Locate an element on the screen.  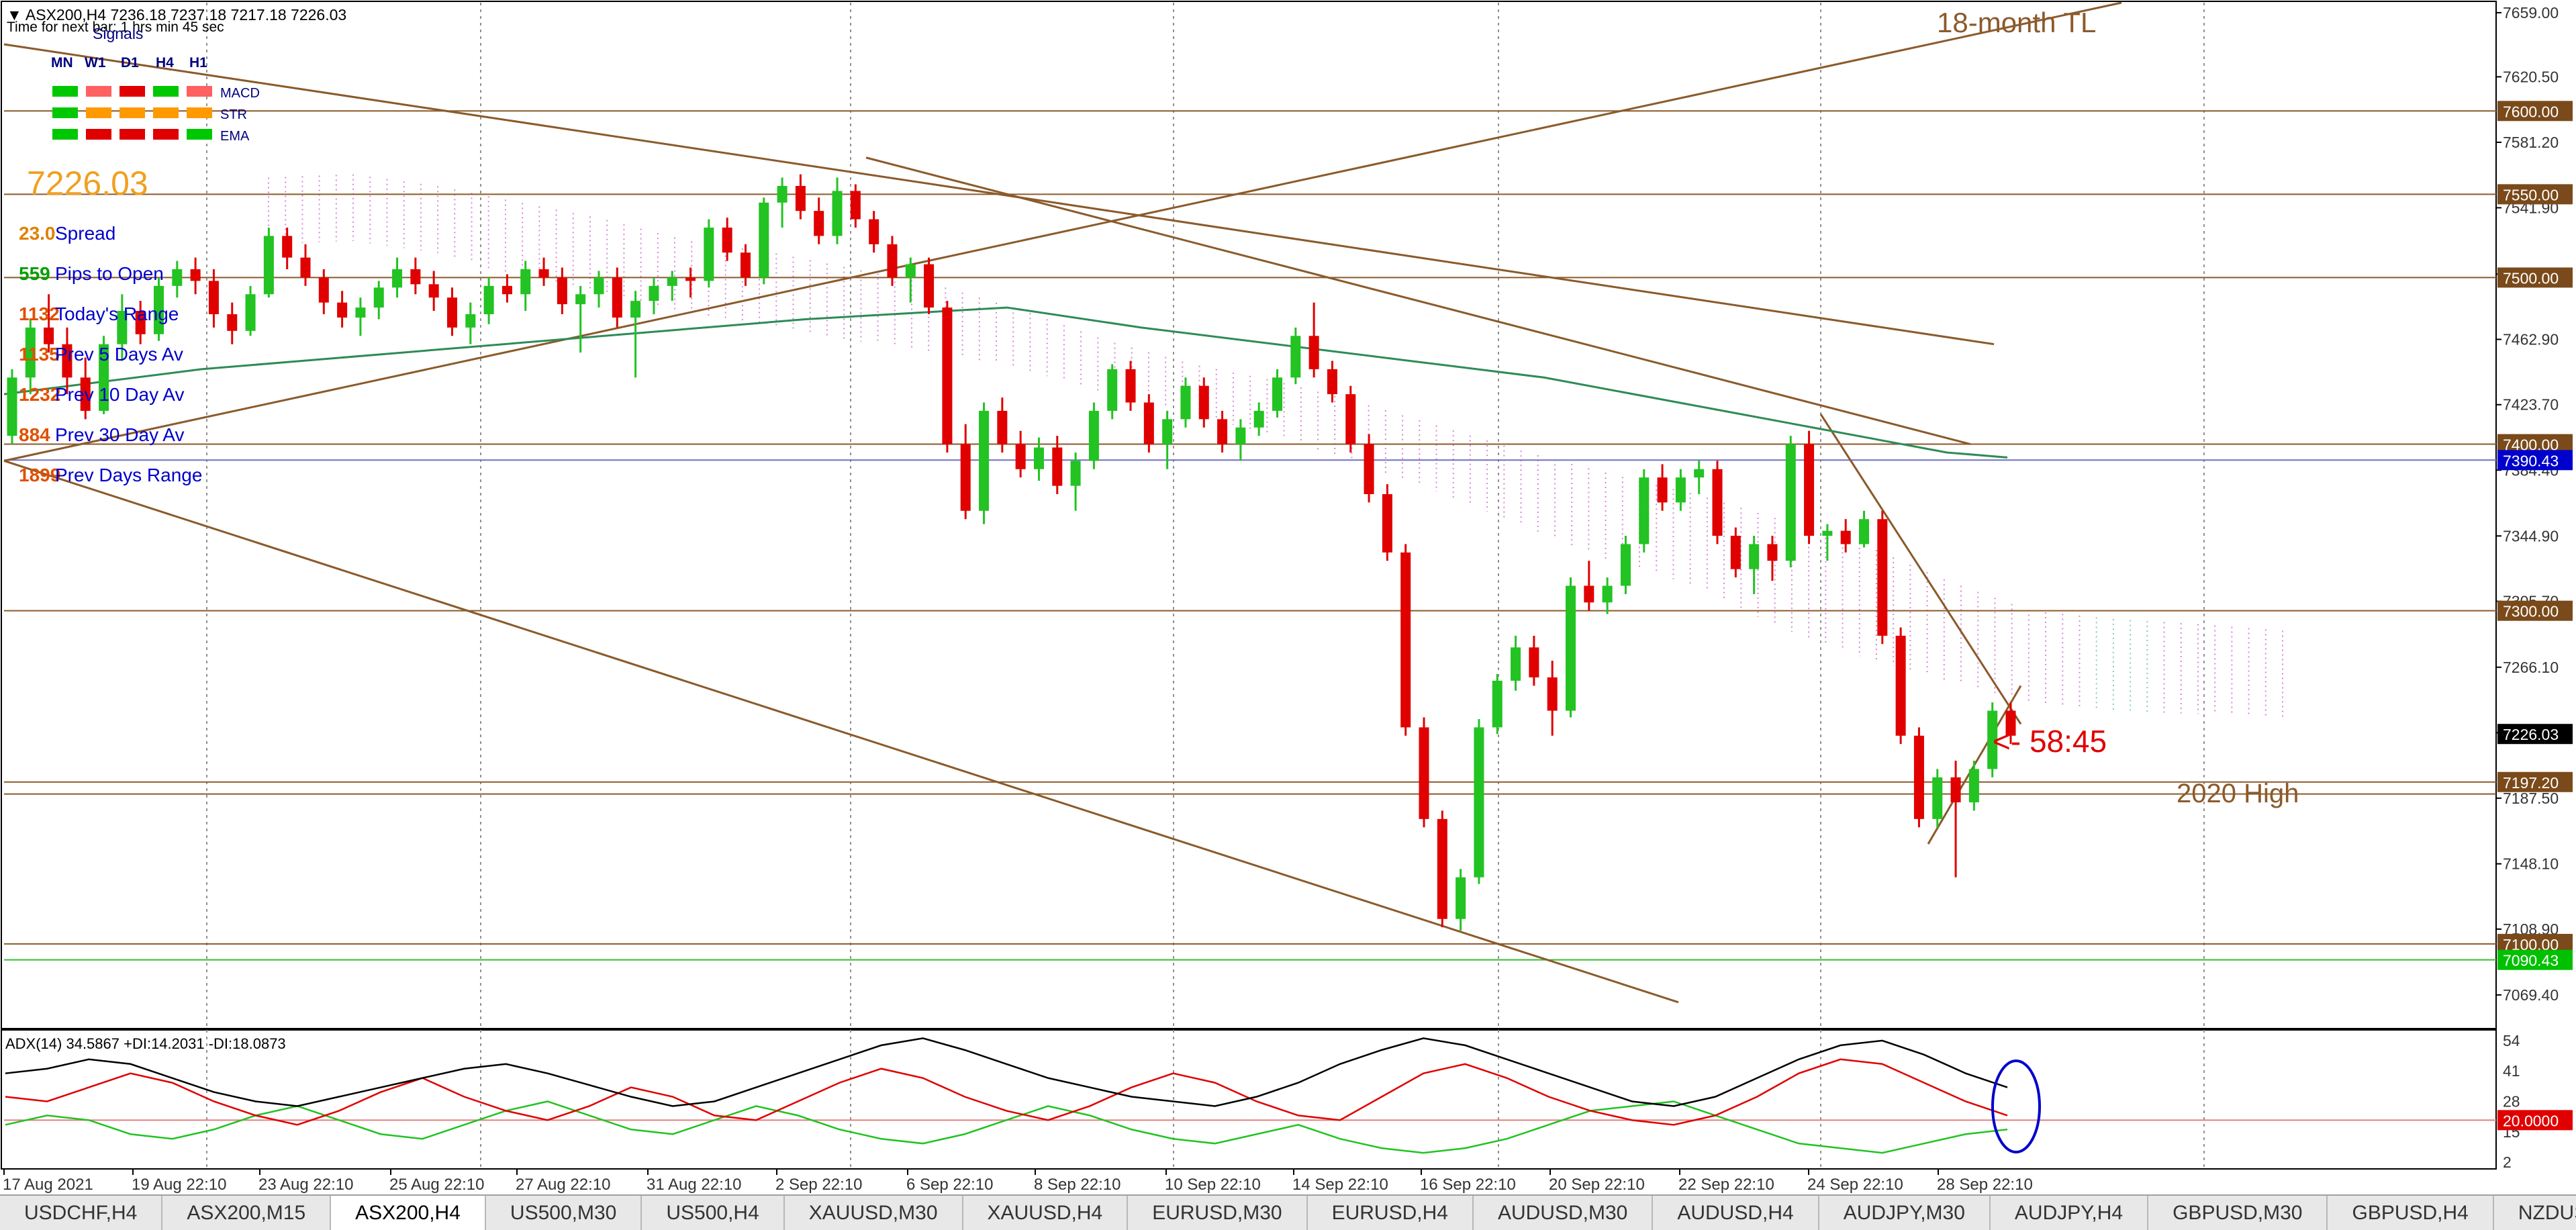
chart-tab-audusd-h4: AUDUSD,H4 is located at coordinates (1736, 1213).